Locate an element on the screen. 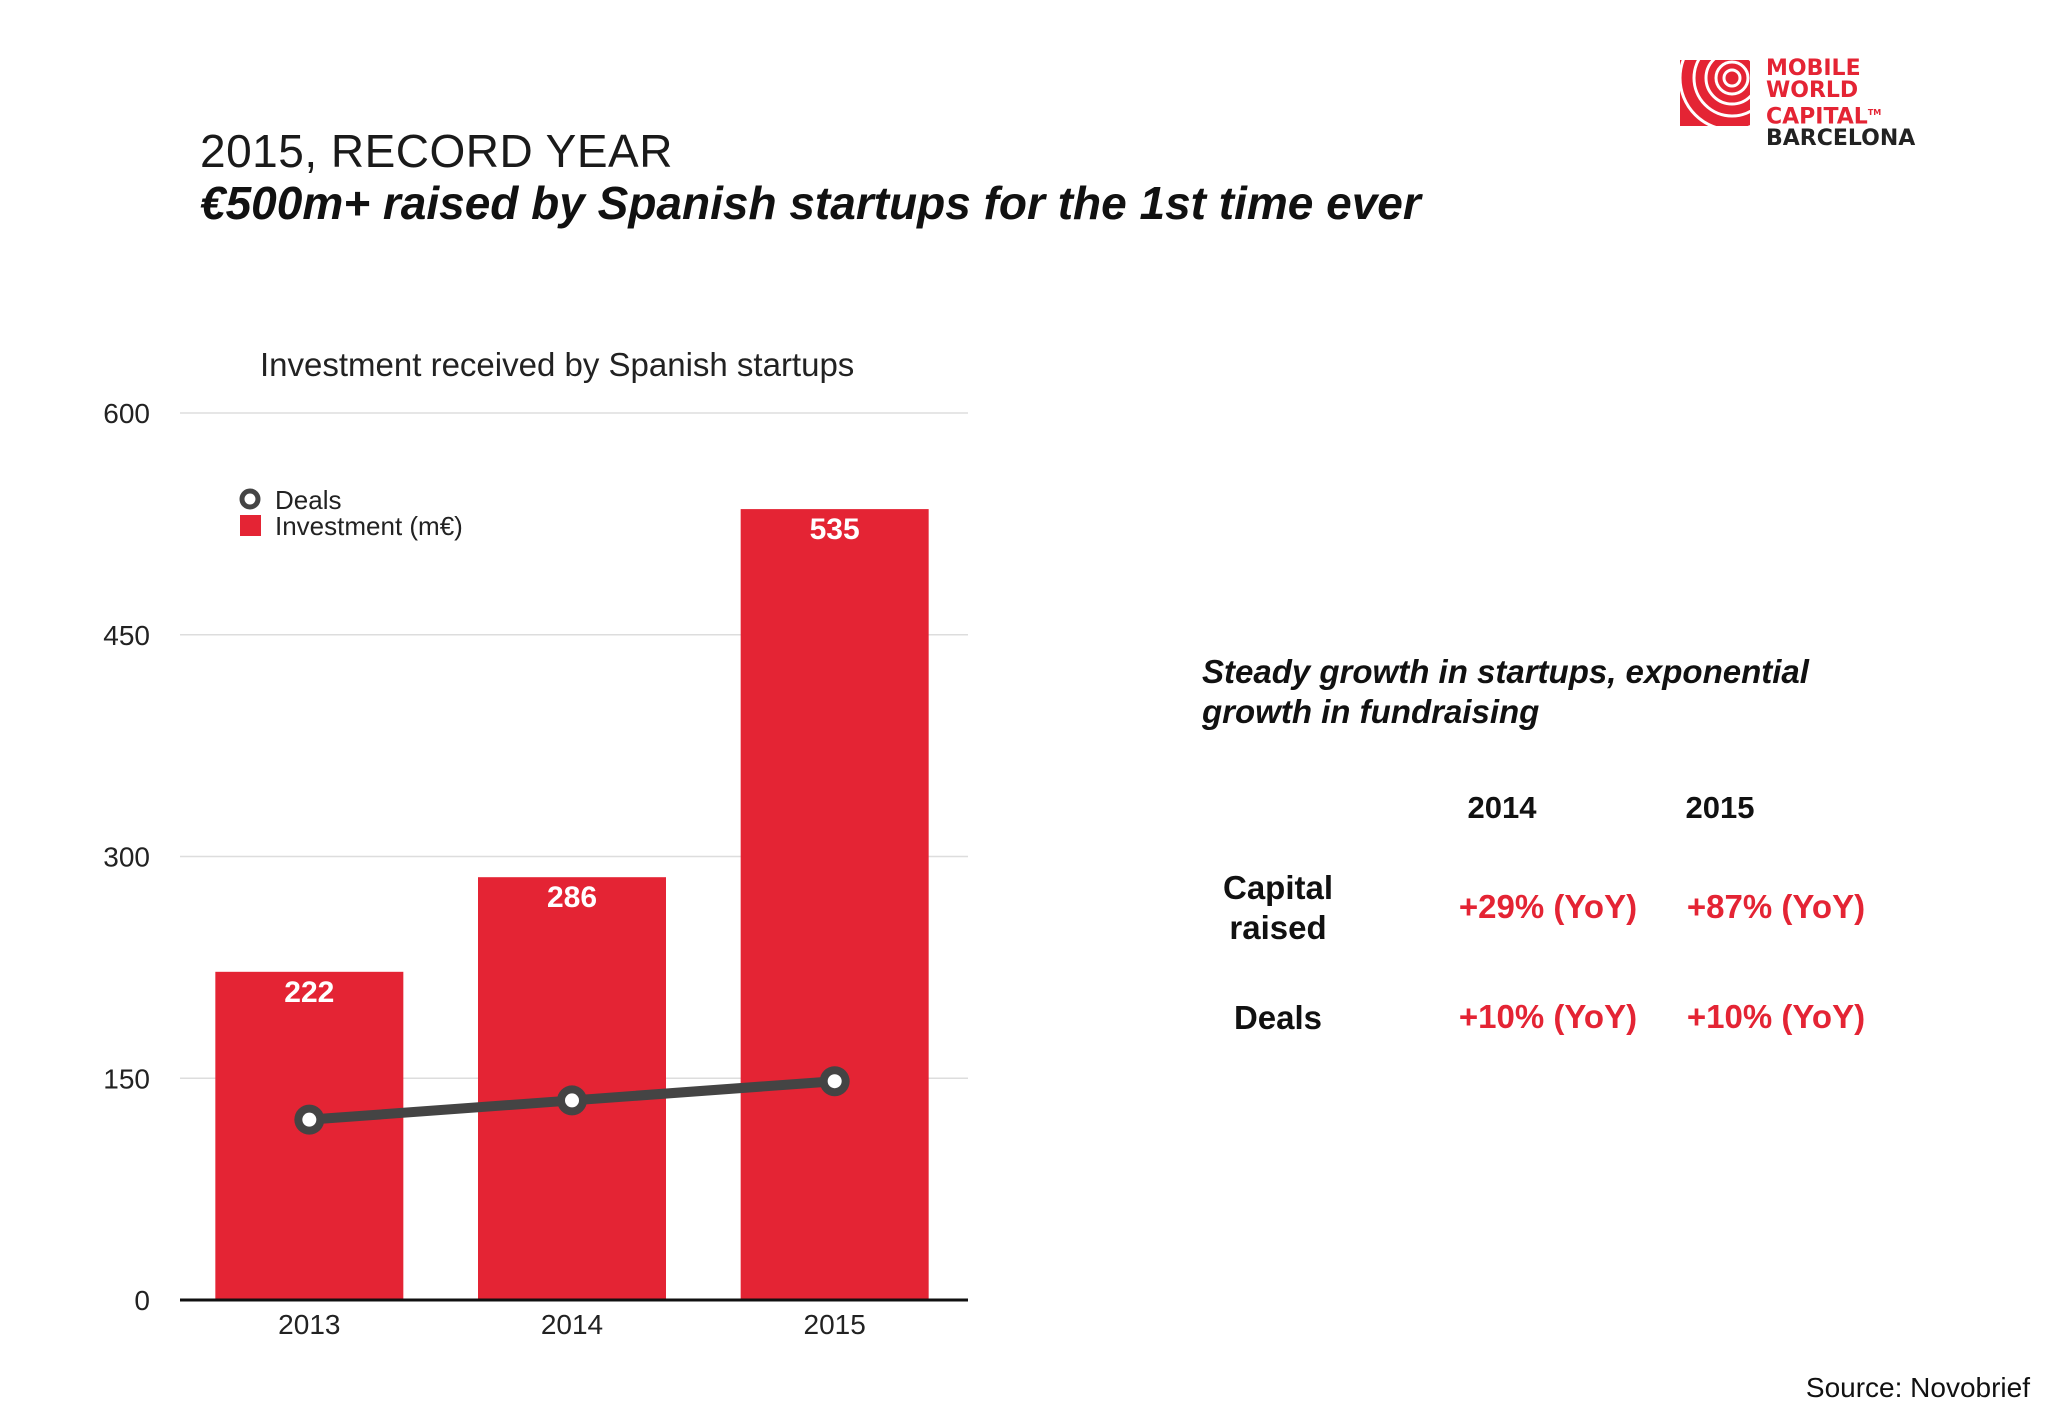 The height and width of the screenshot is (1418, 2048). logo-line-1: MOBILE is located at coordinates (1813, 68).